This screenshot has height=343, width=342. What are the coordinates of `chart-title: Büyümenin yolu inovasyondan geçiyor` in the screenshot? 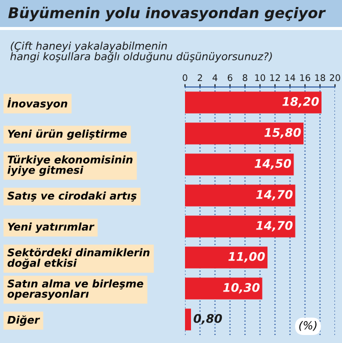 It's located at (167, 14).